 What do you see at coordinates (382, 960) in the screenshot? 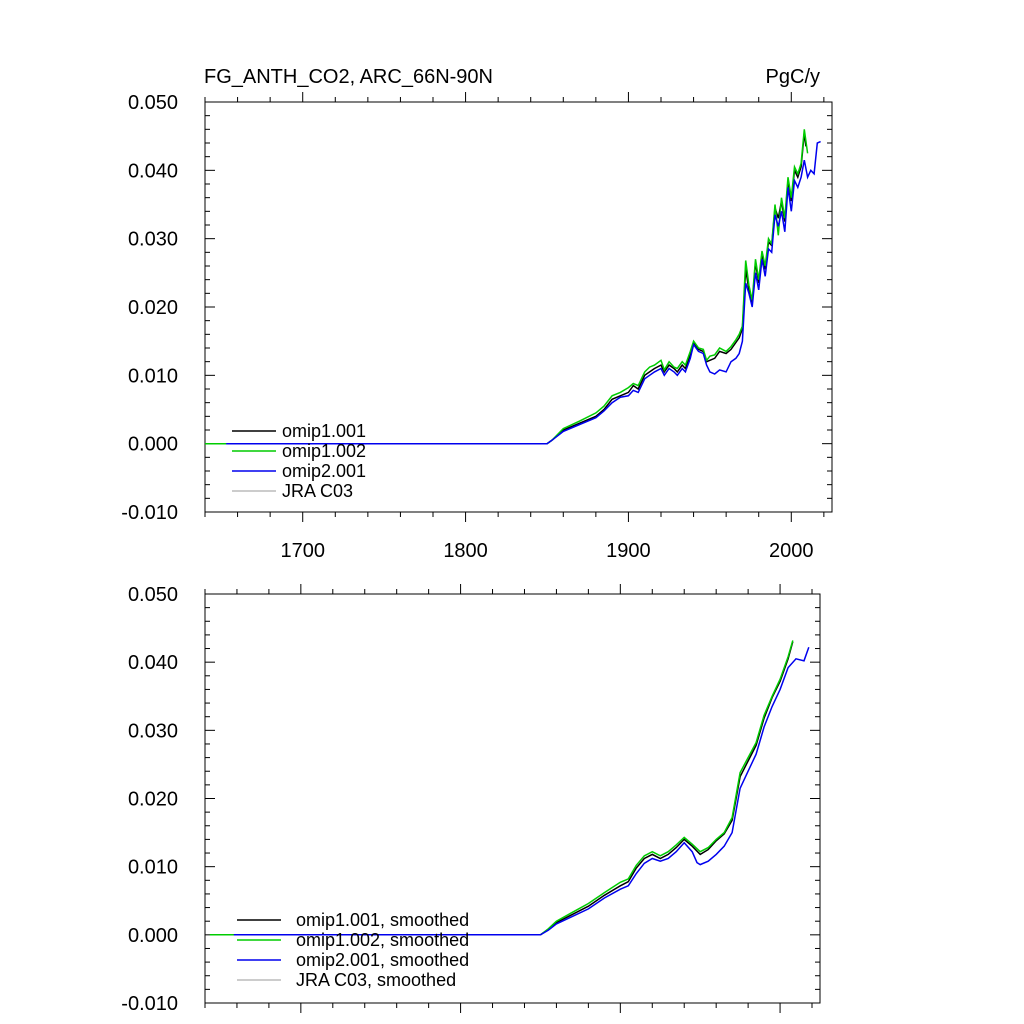
I see `legend-label: omip2.001, smoothed` at bounding box center [382, 960].